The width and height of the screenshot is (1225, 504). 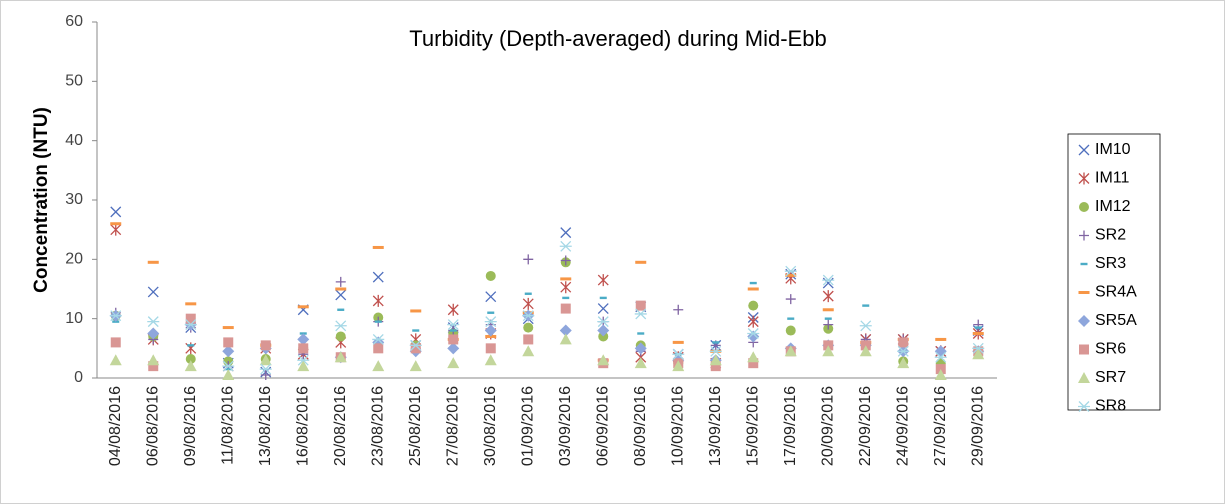 I want to click on x-tick-label: 22/09/2016, so click(x=865, y=426).